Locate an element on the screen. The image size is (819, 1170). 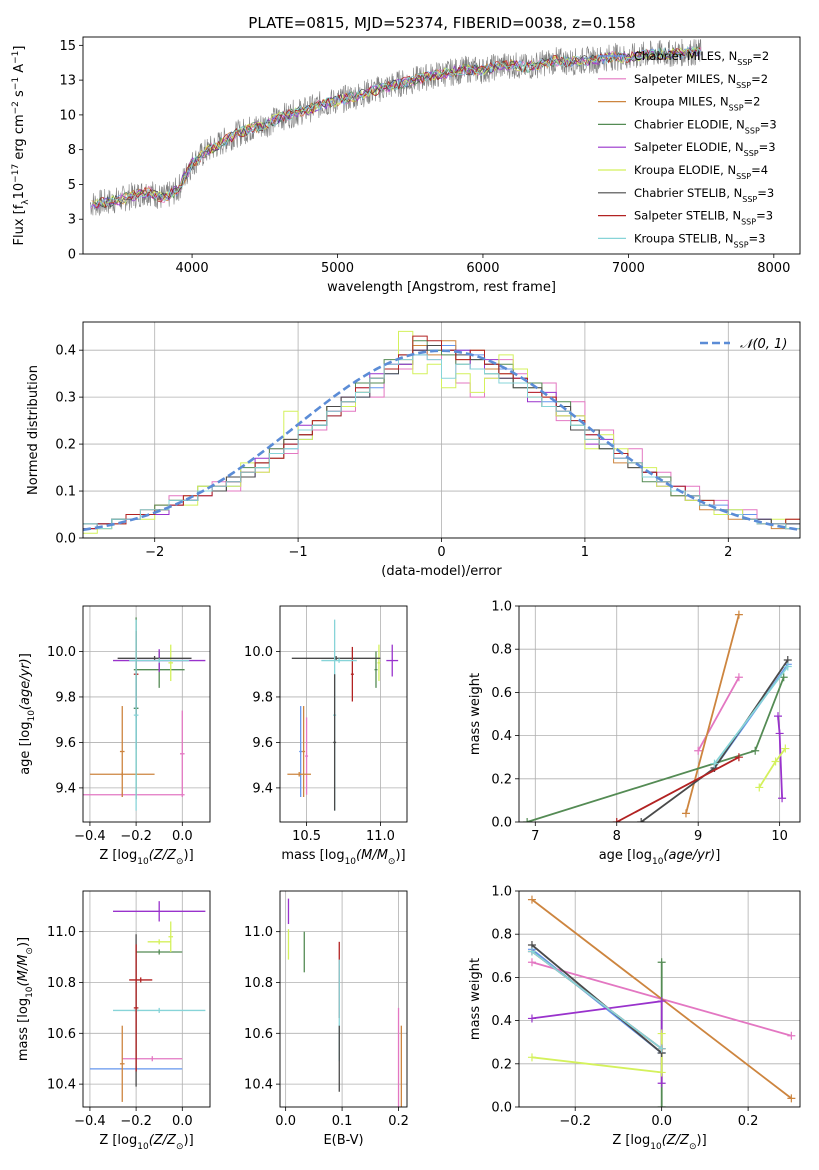
y-tick-label: 8 is located at coordinates (72, 150).